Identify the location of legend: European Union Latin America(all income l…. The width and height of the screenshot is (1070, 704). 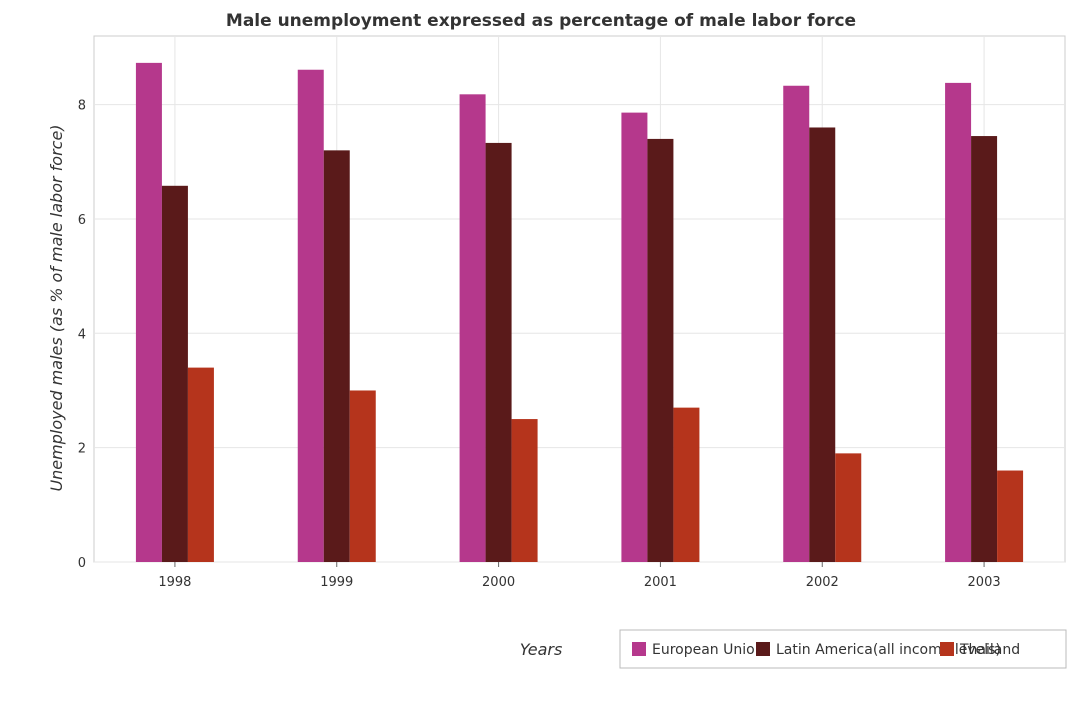
(843, 649).